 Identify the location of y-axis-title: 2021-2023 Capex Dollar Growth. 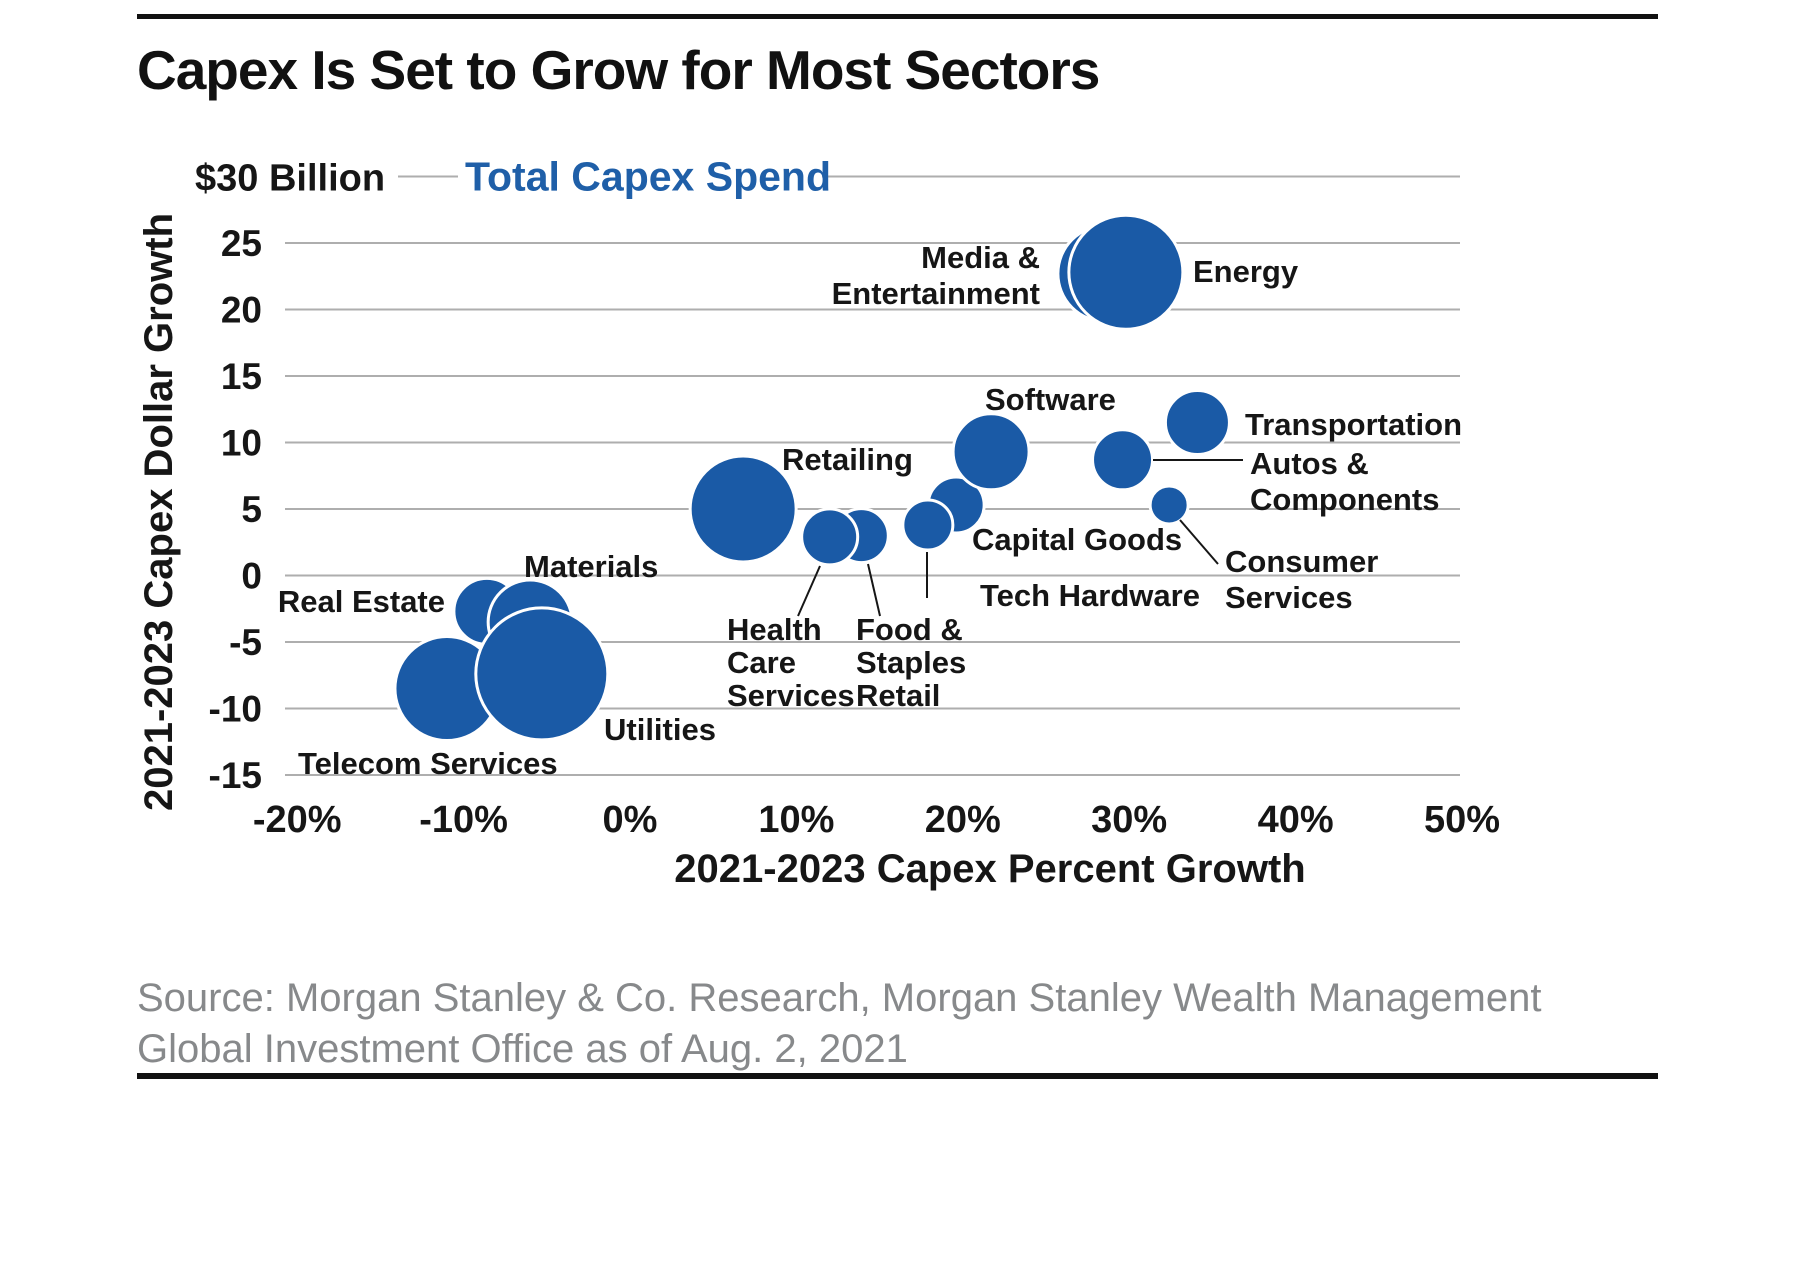
(159, 512).